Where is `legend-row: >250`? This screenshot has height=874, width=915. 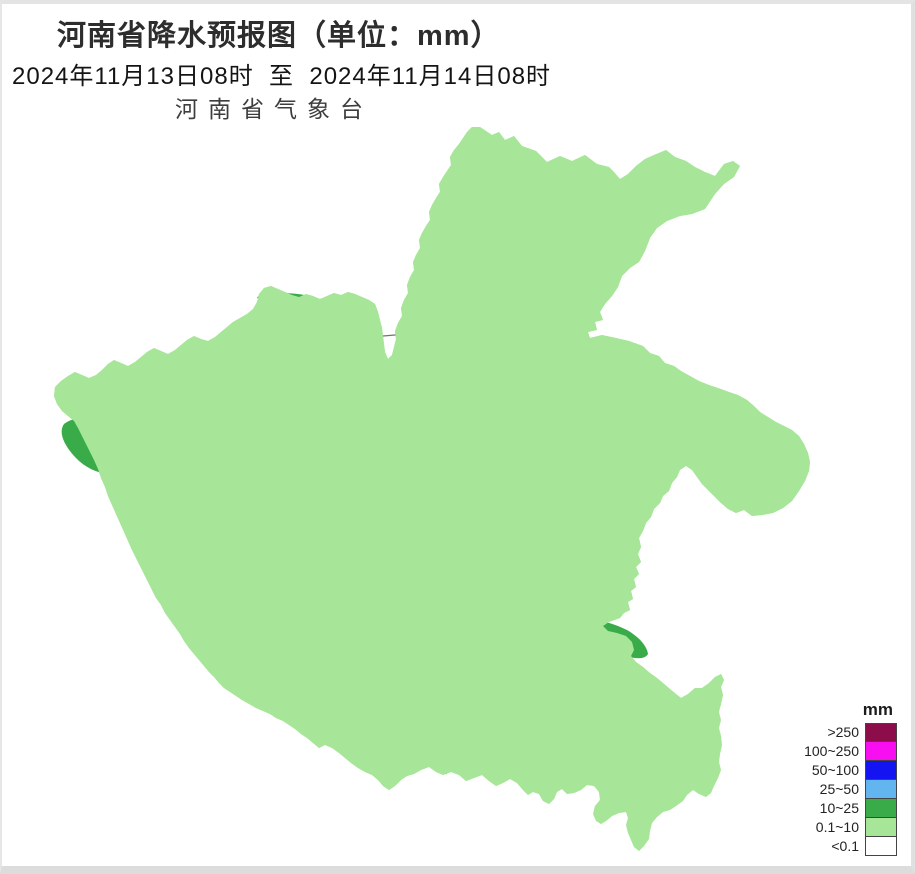
legend-row: >250 is located at coordinates (842, 732).